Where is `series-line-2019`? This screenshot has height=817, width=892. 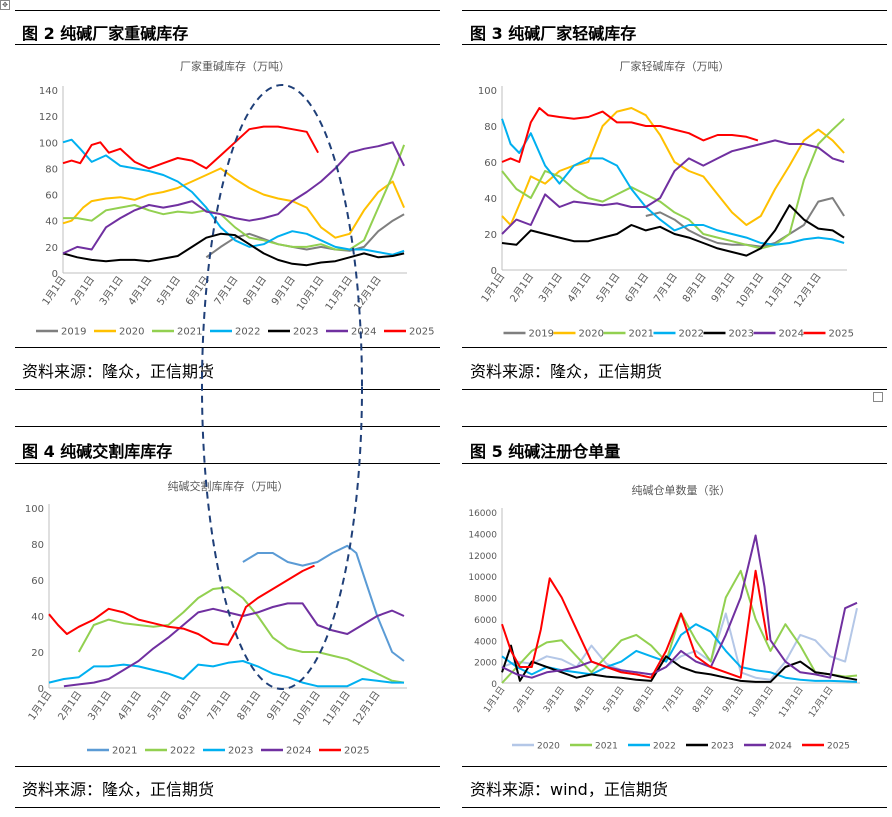
series-line-2019 is located at coordinates (305, 236).